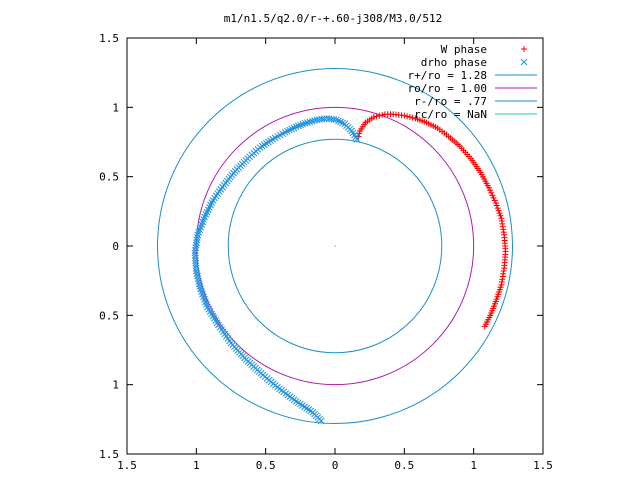 This screenshot has width=640, height=480. What do you see at coordinates (447, 75) in the screenshot?
I see `legend-label: r+/ro = 1.28` at bounding box center [447, 75].